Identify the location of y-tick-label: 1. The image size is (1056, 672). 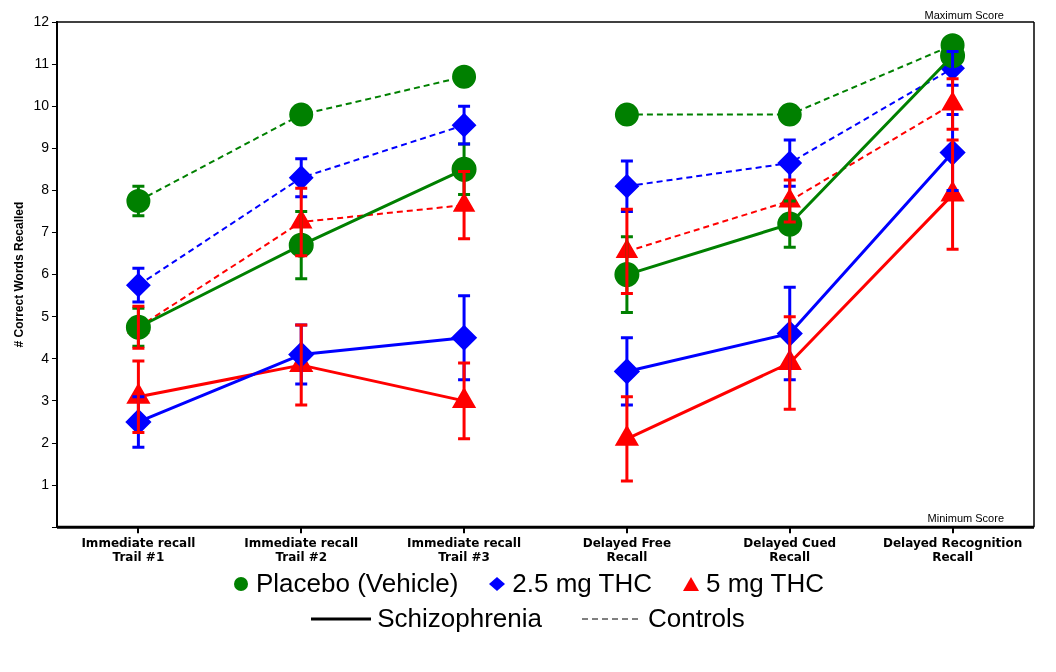
(45, 483).